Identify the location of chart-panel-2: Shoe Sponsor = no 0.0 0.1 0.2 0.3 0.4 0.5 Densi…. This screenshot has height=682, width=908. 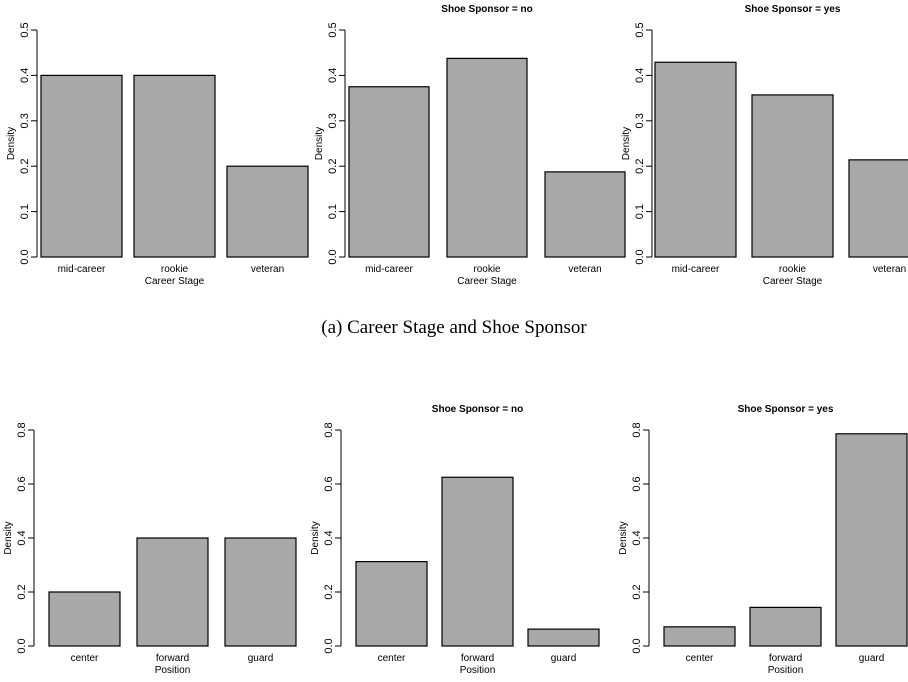
(470, 145).